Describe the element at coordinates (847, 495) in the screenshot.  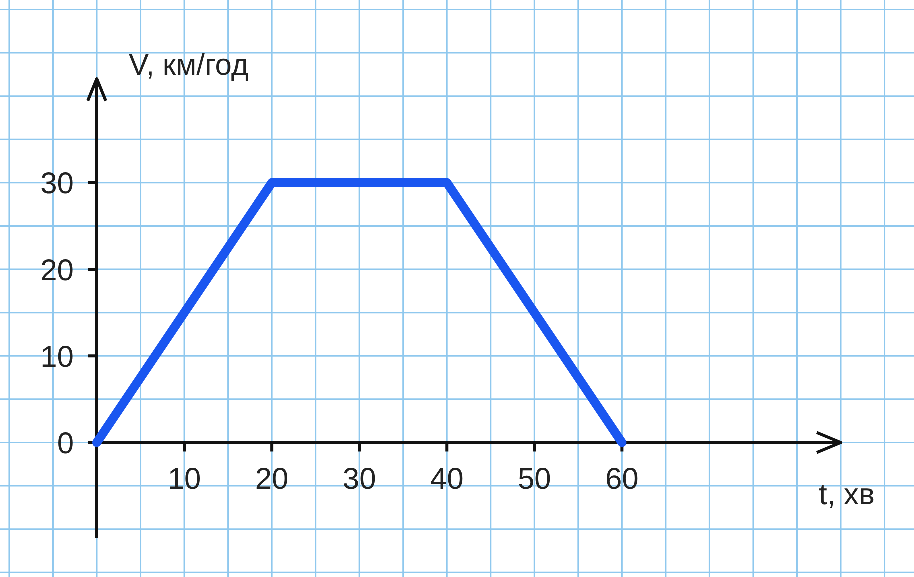
I see `x-axis-title: t, хв` at that location.